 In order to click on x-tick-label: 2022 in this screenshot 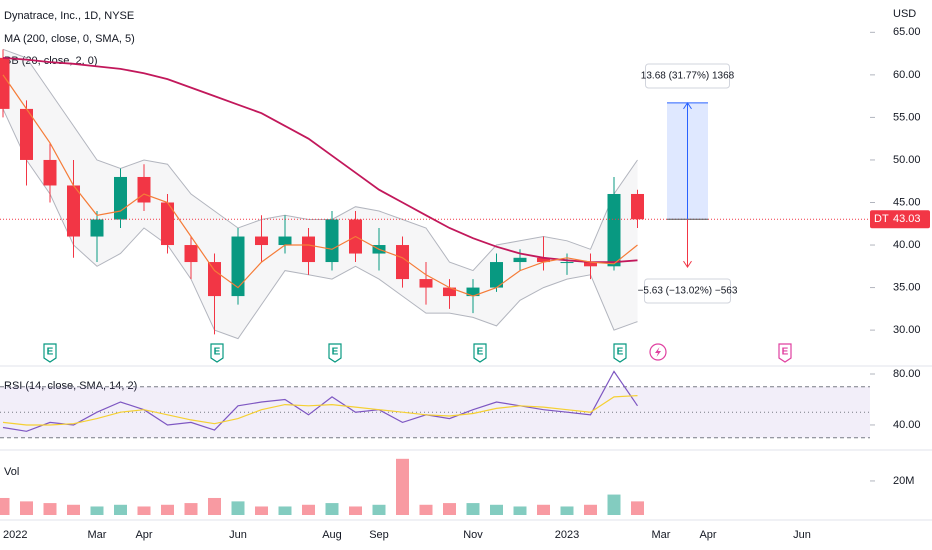, I will do `click(15, 535)`.